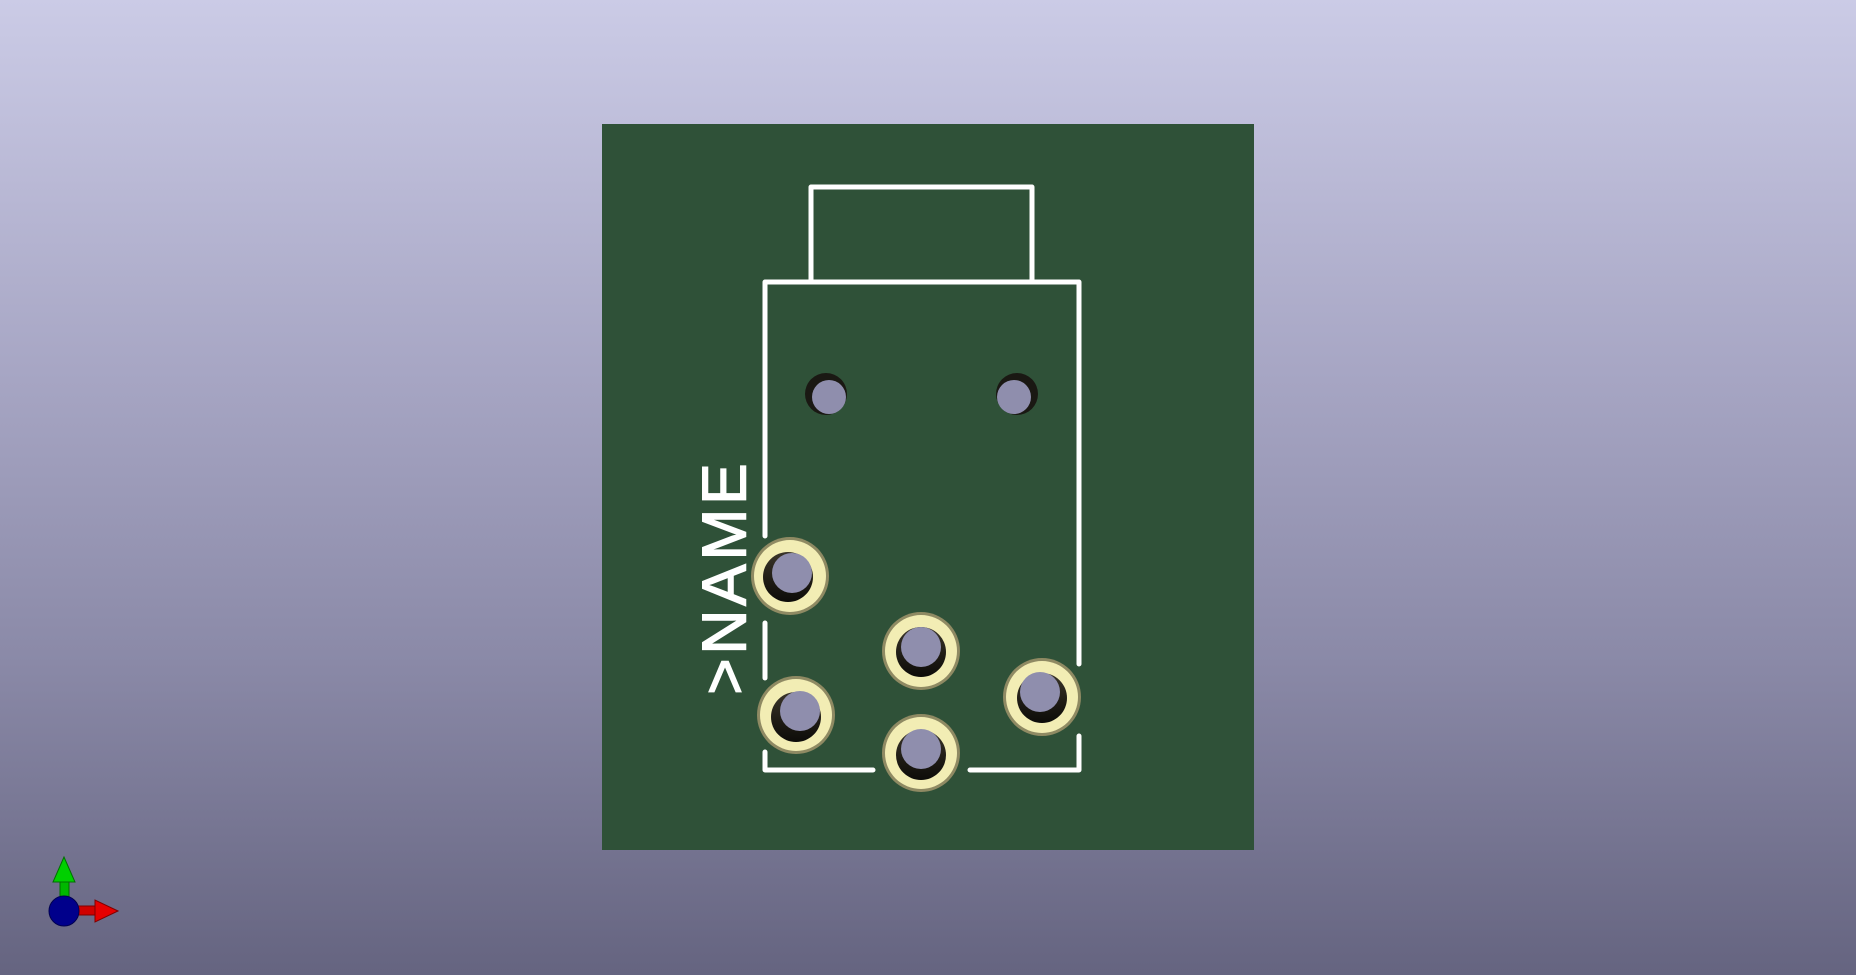 This screenshot has width=1856, height=975. What do you see at coordinates (64, 911) in the screenshot?
I see `z-axis-dot-icon` at bounding box center [64, 911].